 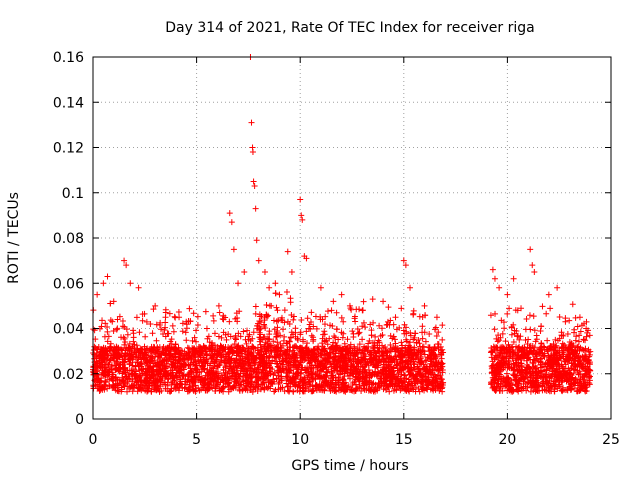 What do you see at coordinates (14, 238) in the screenshot?
I see `y-axis-label: ROTI / TECUs` at bounding box center [14, 238].